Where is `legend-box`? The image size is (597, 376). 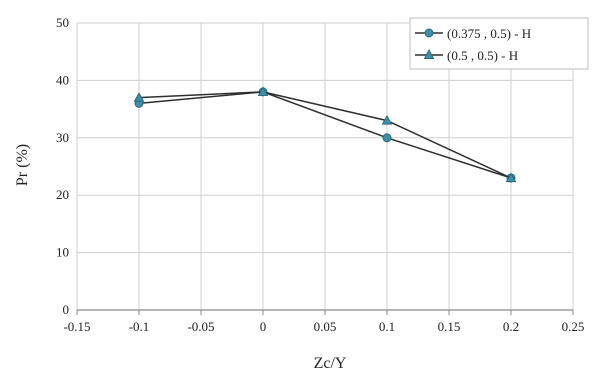 legend-box is located at coordinates (499, 43).